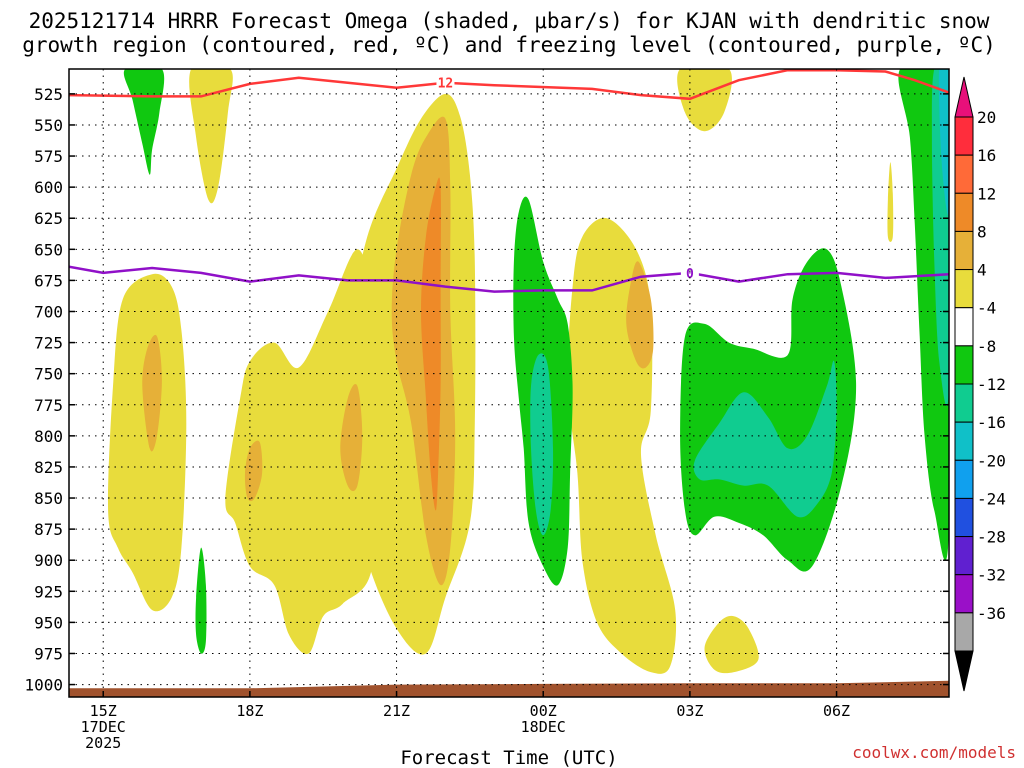 The image size is (1024, 768). What do you see at coordinates (48, 653) in the screenshot?
I see `y-tick-label-975: 975` at bounding box center [48, 653].